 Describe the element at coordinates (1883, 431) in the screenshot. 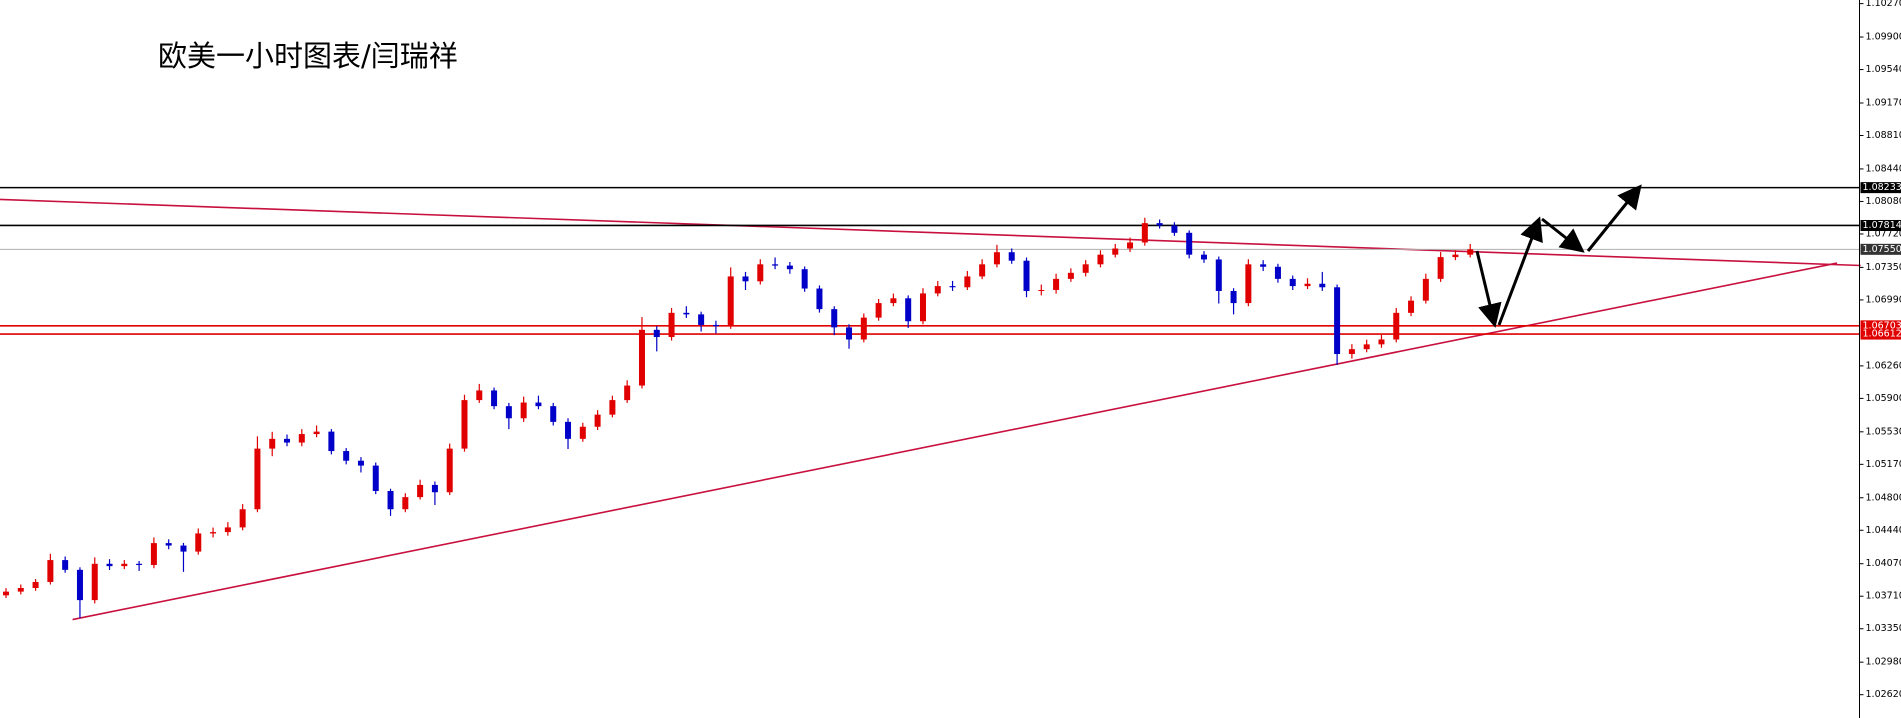

I see `y-tick-label: 1.05530` at that location.